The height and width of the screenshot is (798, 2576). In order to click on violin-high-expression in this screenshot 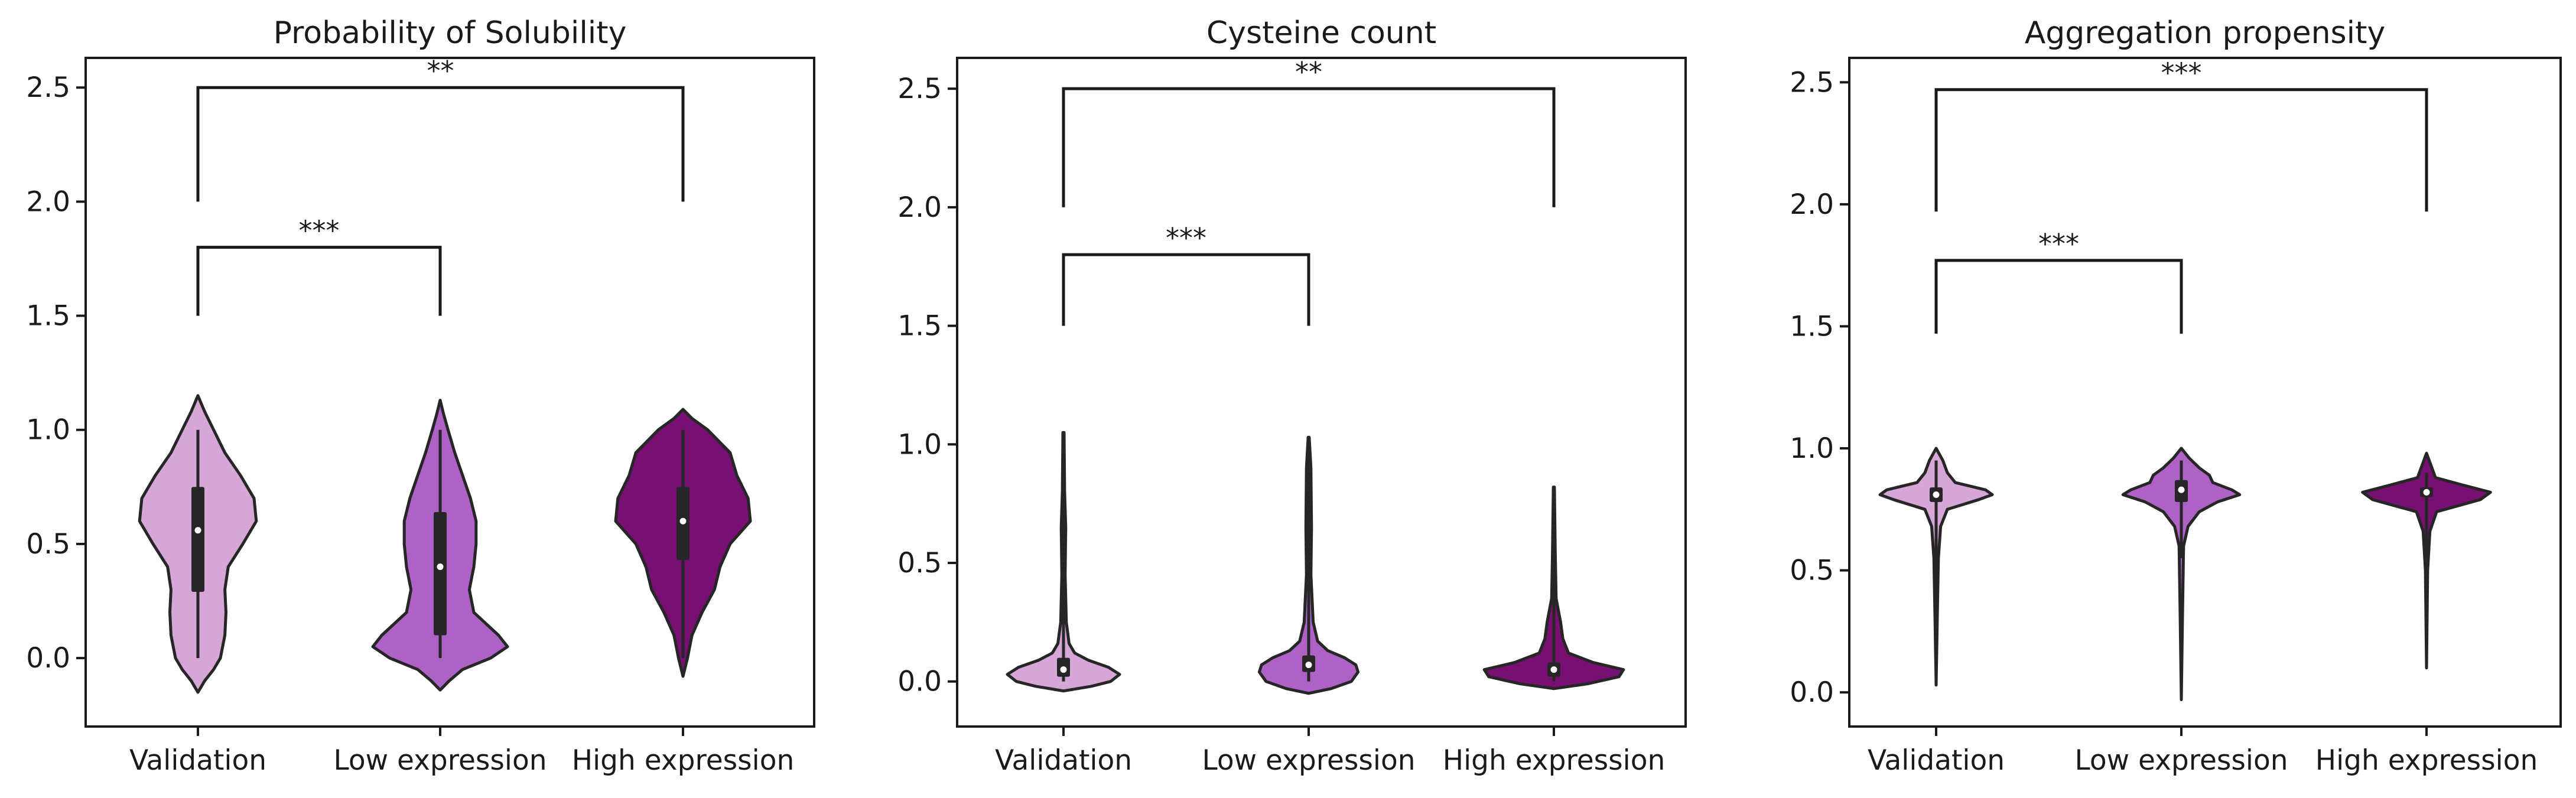, I will do `click(2427, 560)`.